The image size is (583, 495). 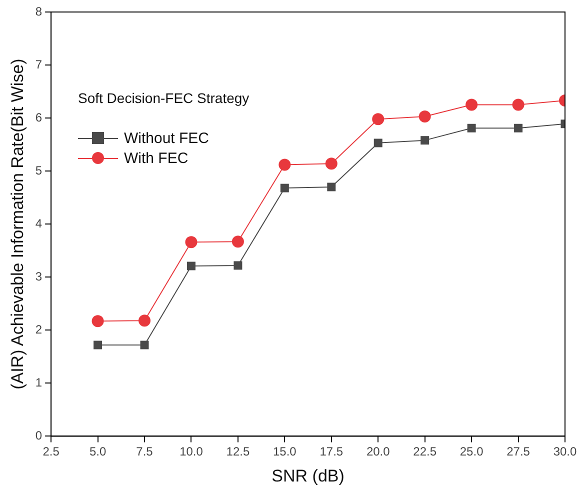 What do you see at coordinates (38, 64) in the screenshot?
I see `y-tick-label: 7` at bounding box center [38, 64].